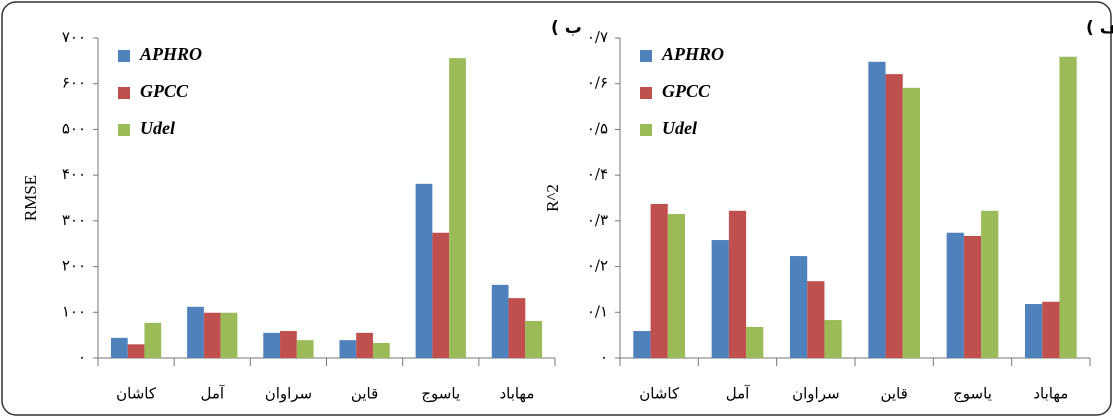 The height and width of the screenshot is (417, 1113). I want to click on y-axis-label: R^2, so click(552, 198).